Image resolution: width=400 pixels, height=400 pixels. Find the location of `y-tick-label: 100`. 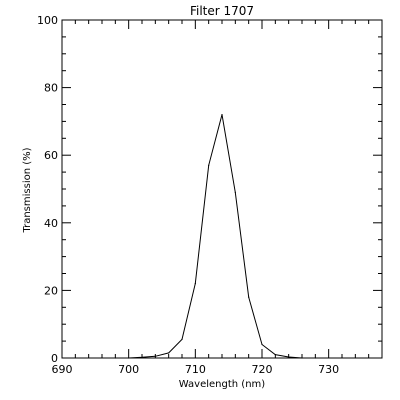

y-tick-label: 100 is located at coordinates (47, 20).